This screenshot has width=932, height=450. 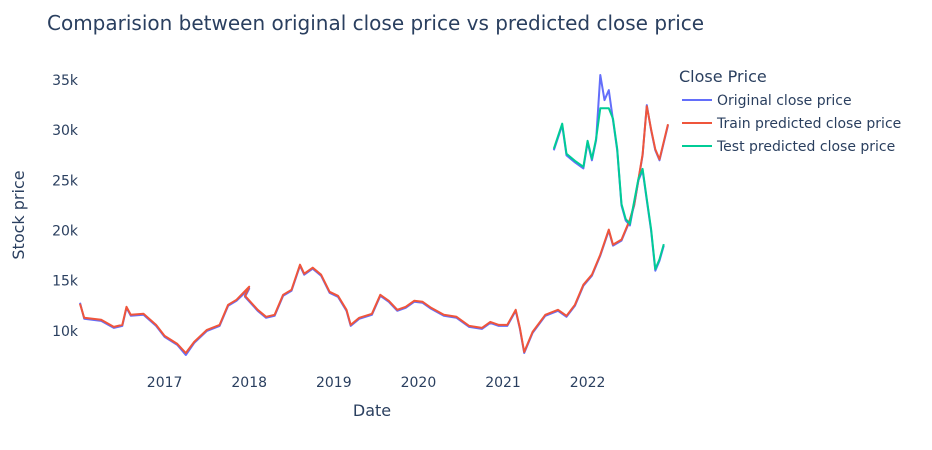 I want to click on legend-label: Train predicted close price, so click(x=808, y=124).